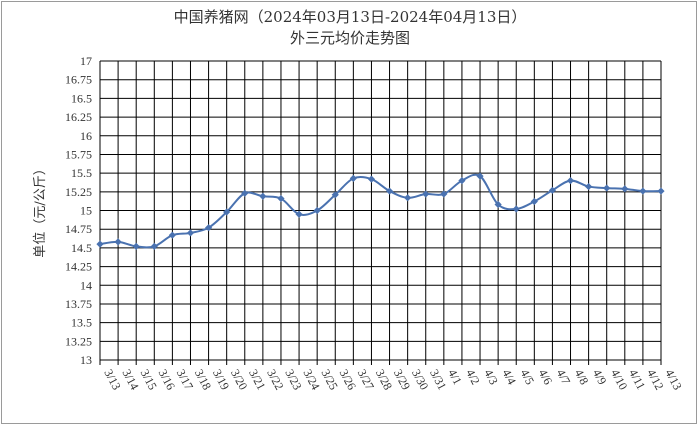 This screenshot has width=700, height=427. Describe the element at coordinates (509, 377) in the screenshot. I see `x-tick-label: 4/4` at that location.